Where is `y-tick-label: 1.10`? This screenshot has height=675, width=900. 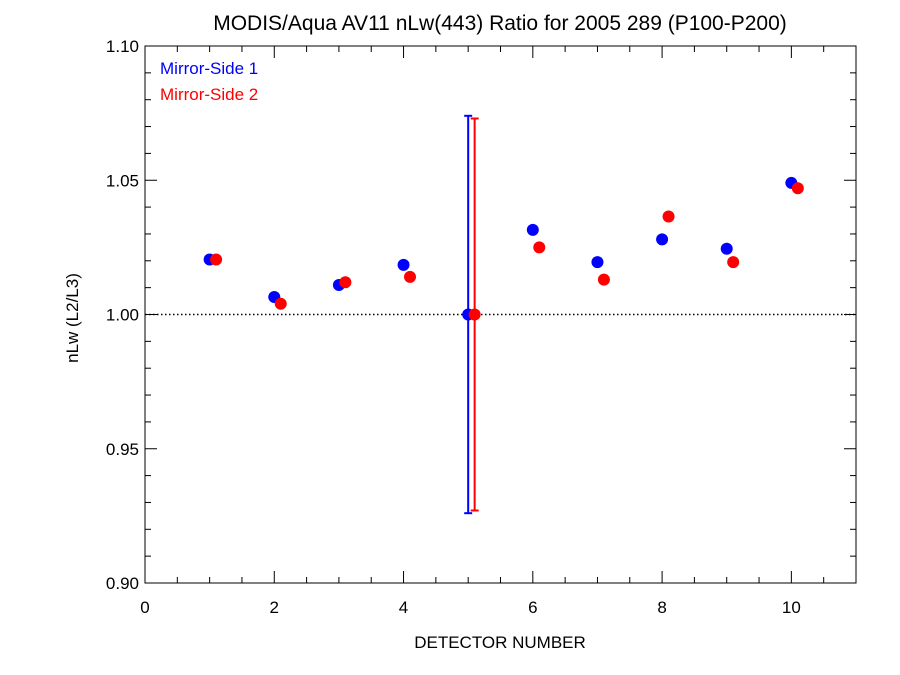 y-tick-label: 1.10 is located at coordinates (122, 46).